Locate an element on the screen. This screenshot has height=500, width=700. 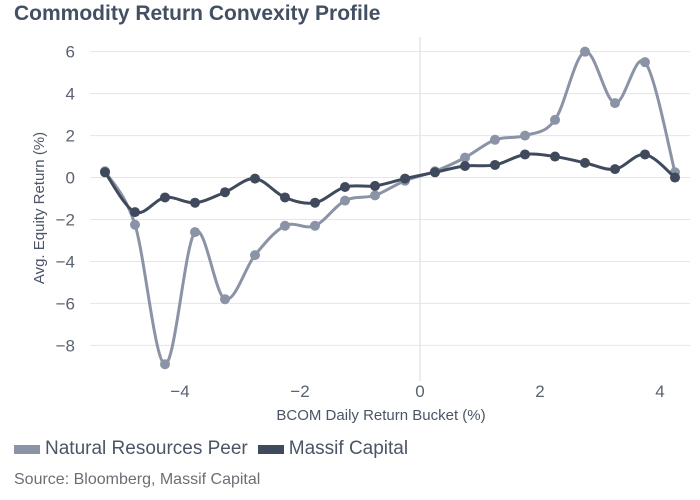
legend-item-natural-resources-peer: Natural Resources Peer is located at coordinates (131, 449).